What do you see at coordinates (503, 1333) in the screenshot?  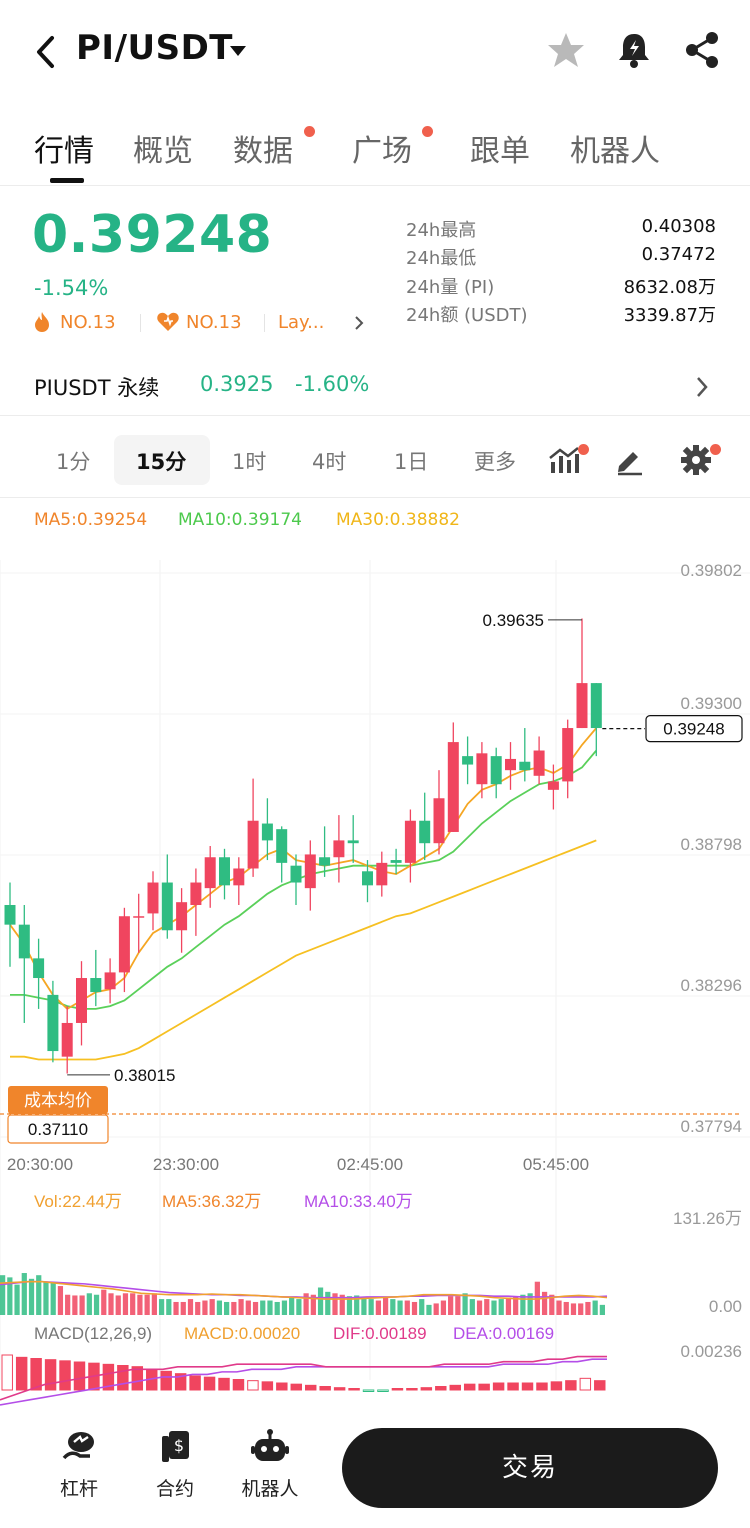 I see `dea-legend: DEA:0.00169` at bounding box center [503, 1333].